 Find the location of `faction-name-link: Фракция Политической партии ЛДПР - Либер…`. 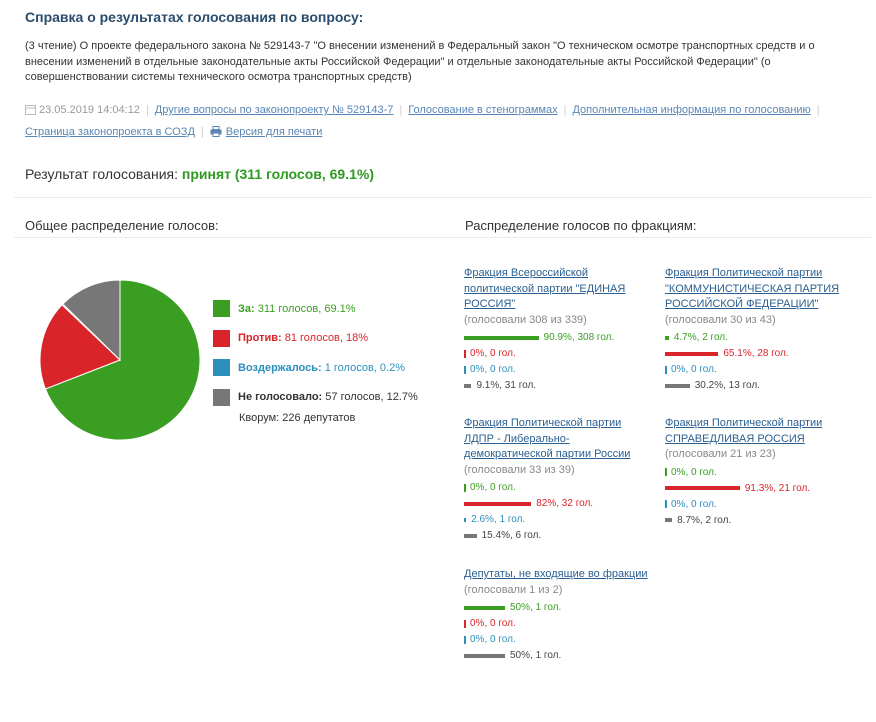

faction-name-link: Фракция Политической партии ЛДПР - Либер… is located at coordinates (547, 438).